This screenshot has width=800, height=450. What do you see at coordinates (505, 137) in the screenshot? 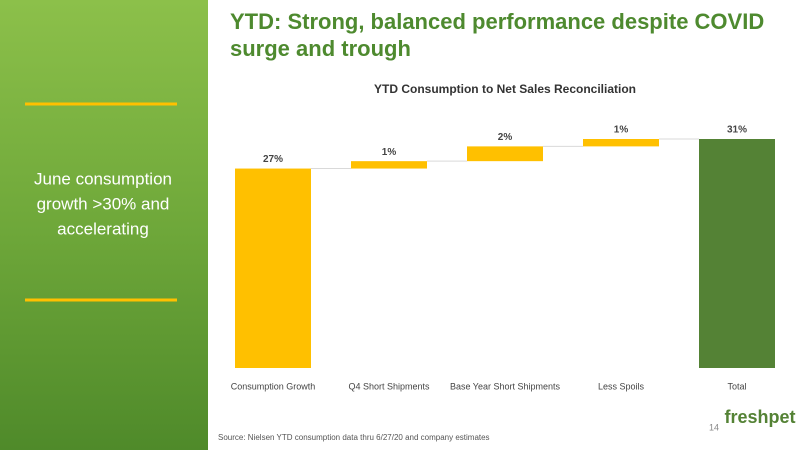
I see `data-label: 2%` at bounding box center [505, 137].